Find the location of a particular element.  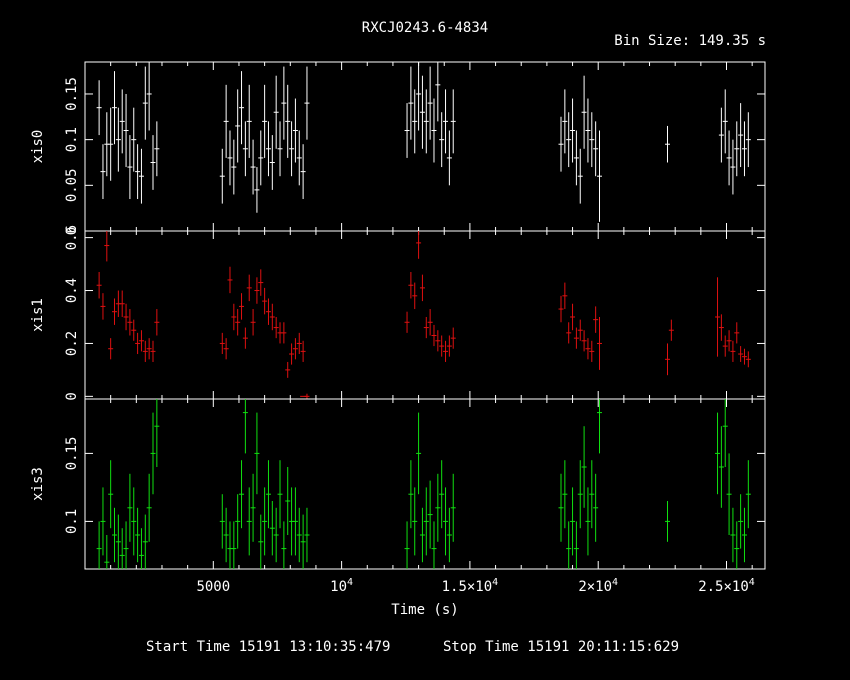

x-tick-label-base: 2×10 is located at coordinates (595, 587).